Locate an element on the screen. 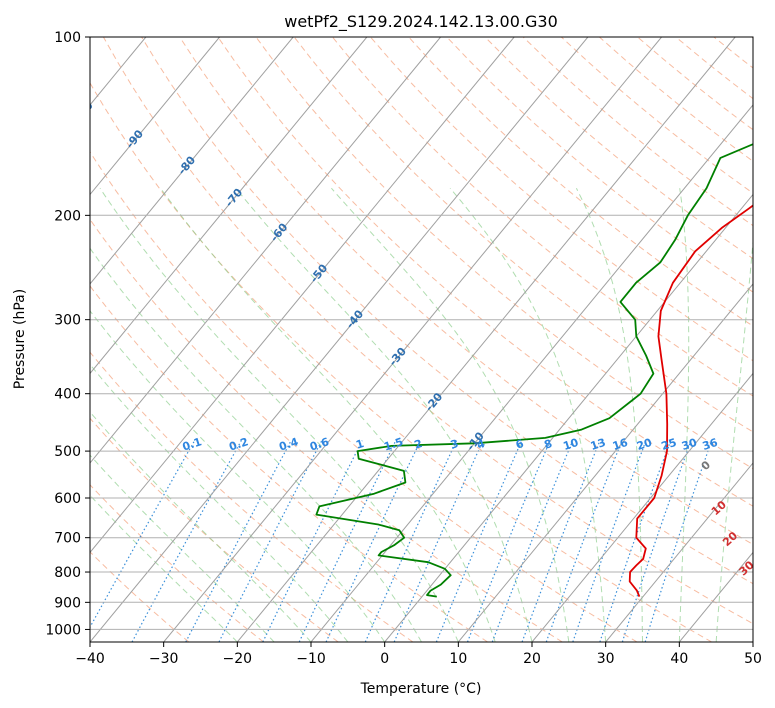  x-axis-ticks: −40 −30 −20 −10 0 10 20 30 40 50 is located at coordinates (418, 654).